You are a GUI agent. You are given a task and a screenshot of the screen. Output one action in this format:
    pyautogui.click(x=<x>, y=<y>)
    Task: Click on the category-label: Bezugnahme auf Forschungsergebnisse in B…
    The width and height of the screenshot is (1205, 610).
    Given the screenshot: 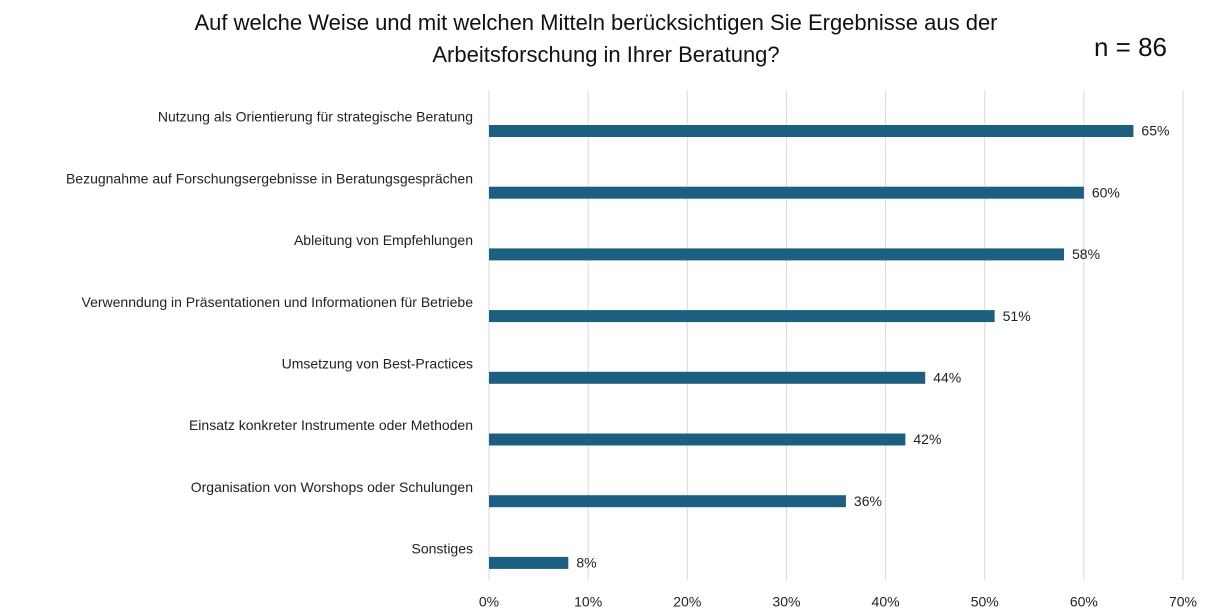 What is the action you would take?
    pyautogui.click(x=269, y=178)
    